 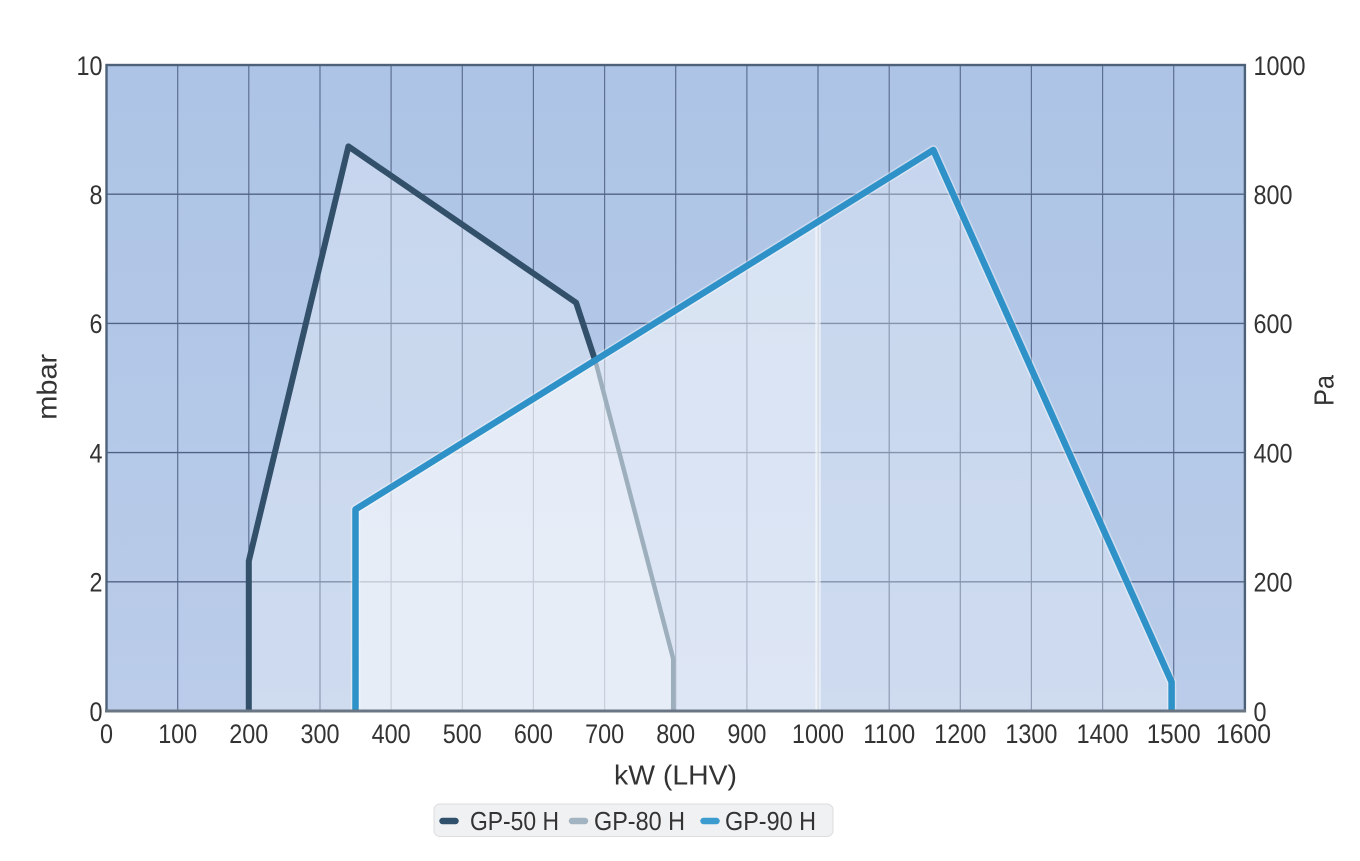 I want to click on svg-text: 100, so click(x=177, y=734).